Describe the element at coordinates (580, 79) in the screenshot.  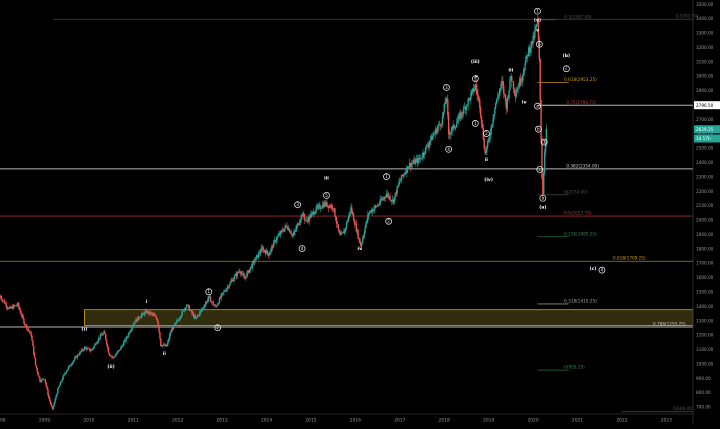
I see `level-label: 0.618(2953.25)` at that location.